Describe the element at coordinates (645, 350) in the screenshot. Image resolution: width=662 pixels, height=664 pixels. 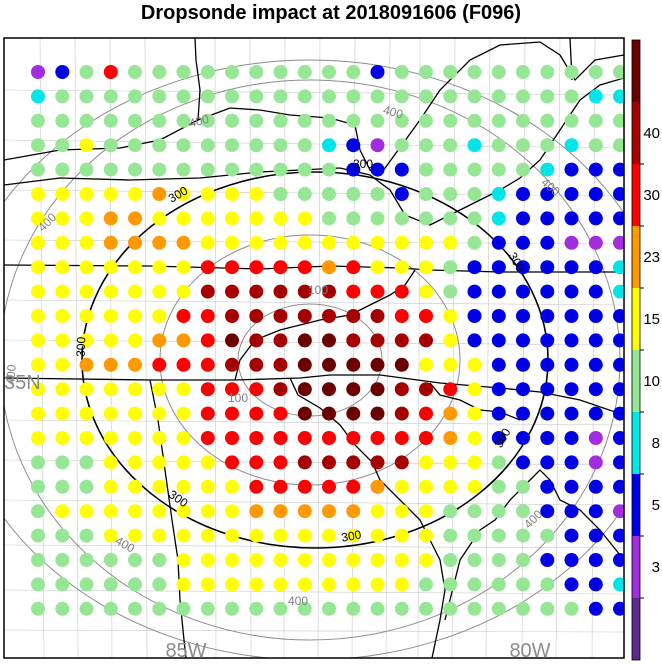
I see `colorbar: 3 5 8 10 15 23 30 40` at that location.